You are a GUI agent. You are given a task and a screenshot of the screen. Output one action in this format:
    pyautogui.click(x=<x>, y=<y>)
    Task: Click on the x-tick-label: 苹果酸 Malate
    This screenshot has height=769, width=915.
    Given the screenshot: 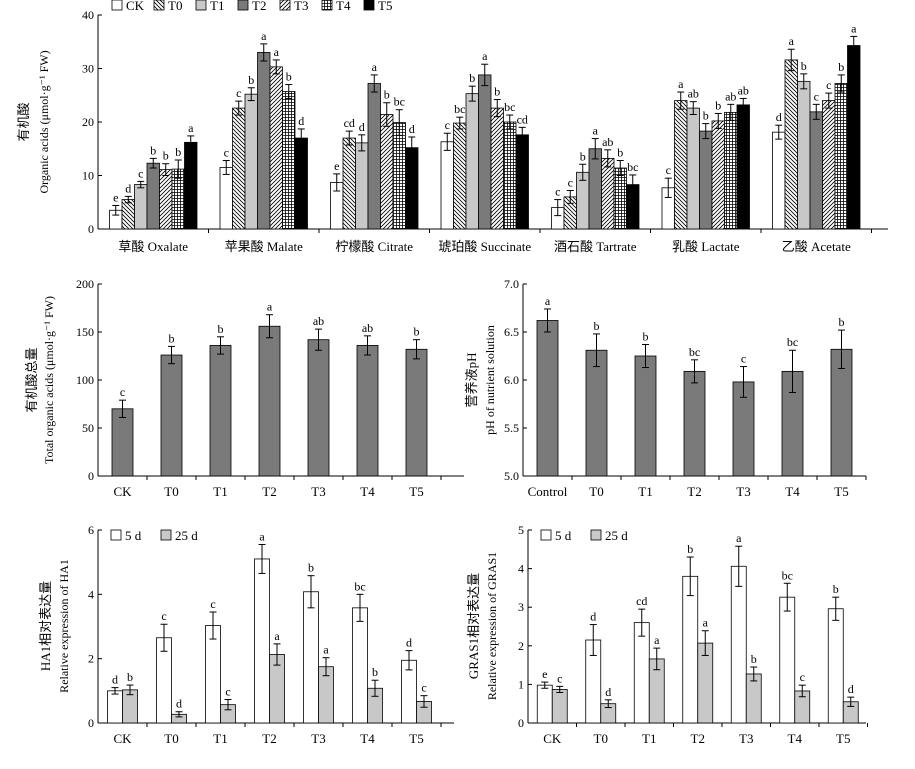 What is the action you would take?
    pyautogui.click(x=264, y=246)
    